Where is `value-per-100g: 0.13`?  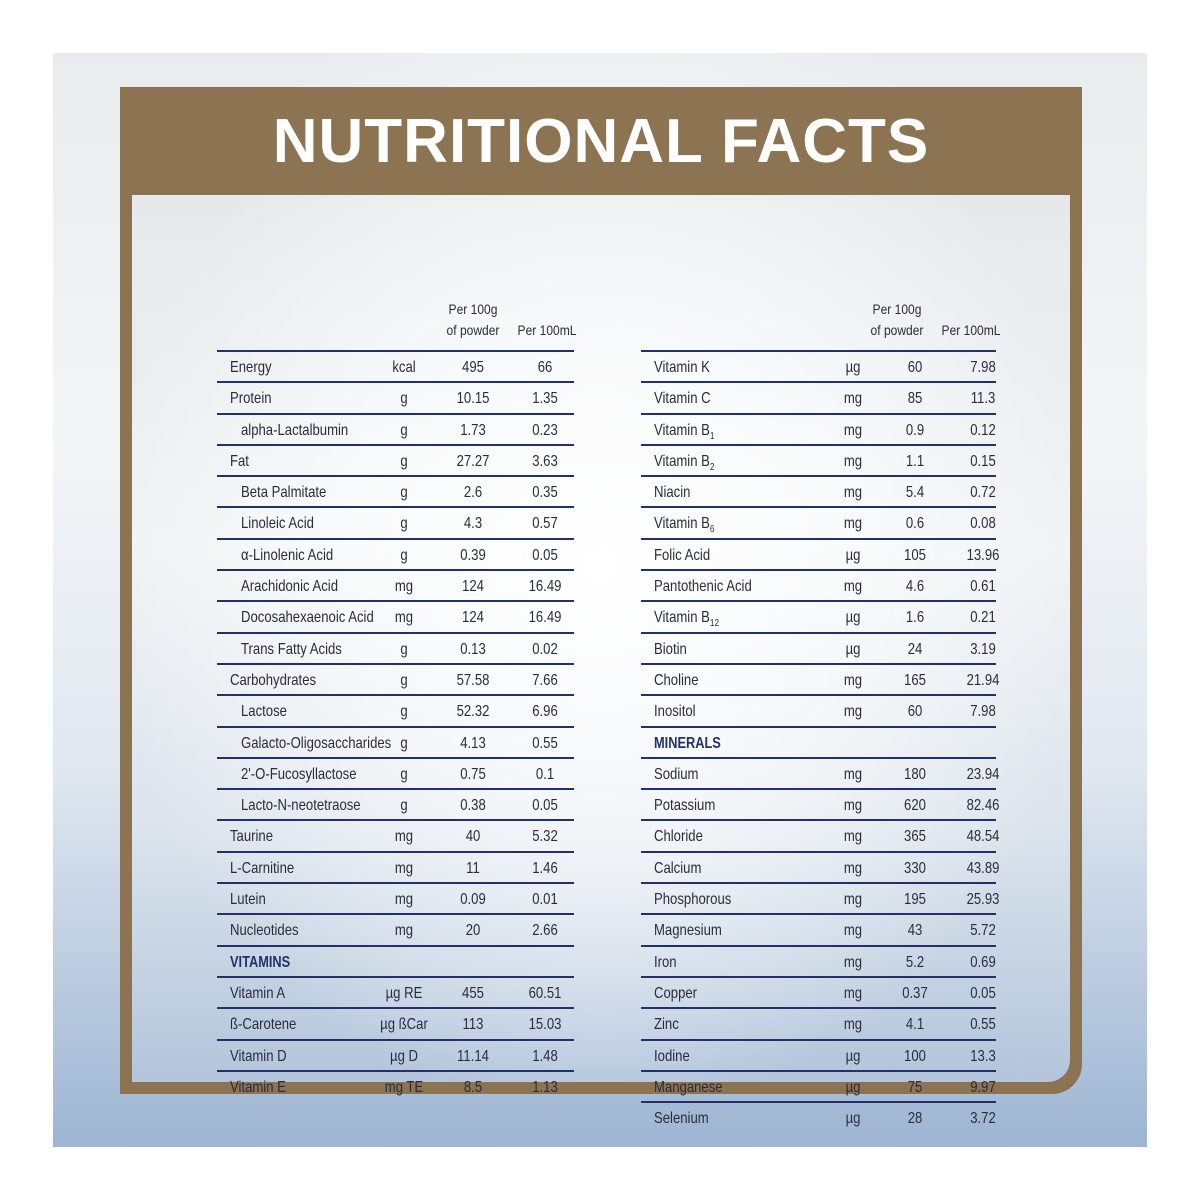 value-per-100g: 0.13 is located at coordinates (473, 649).